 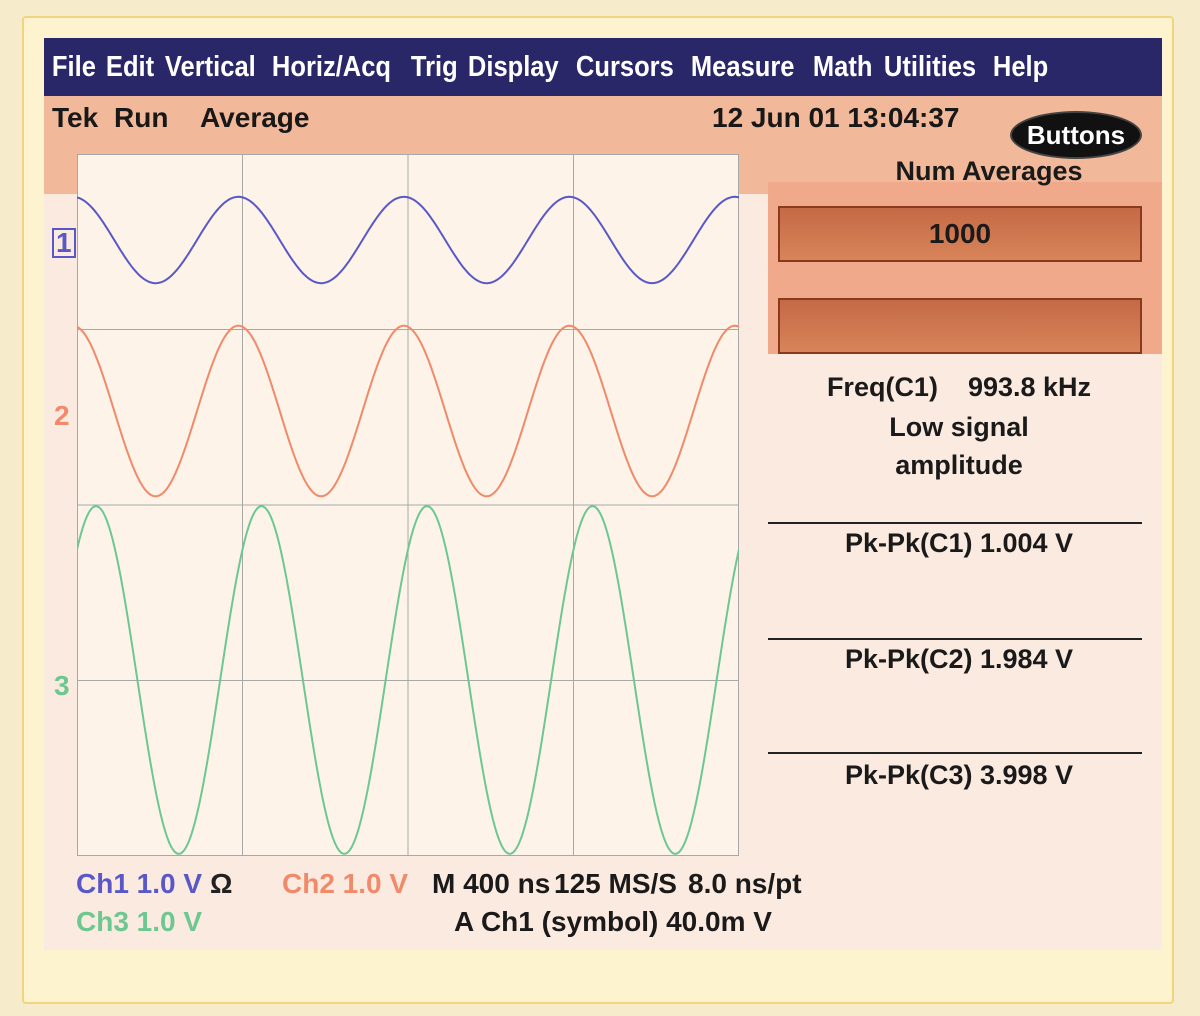 I want to click on menu-display: Display, so click(x=514, y=66).